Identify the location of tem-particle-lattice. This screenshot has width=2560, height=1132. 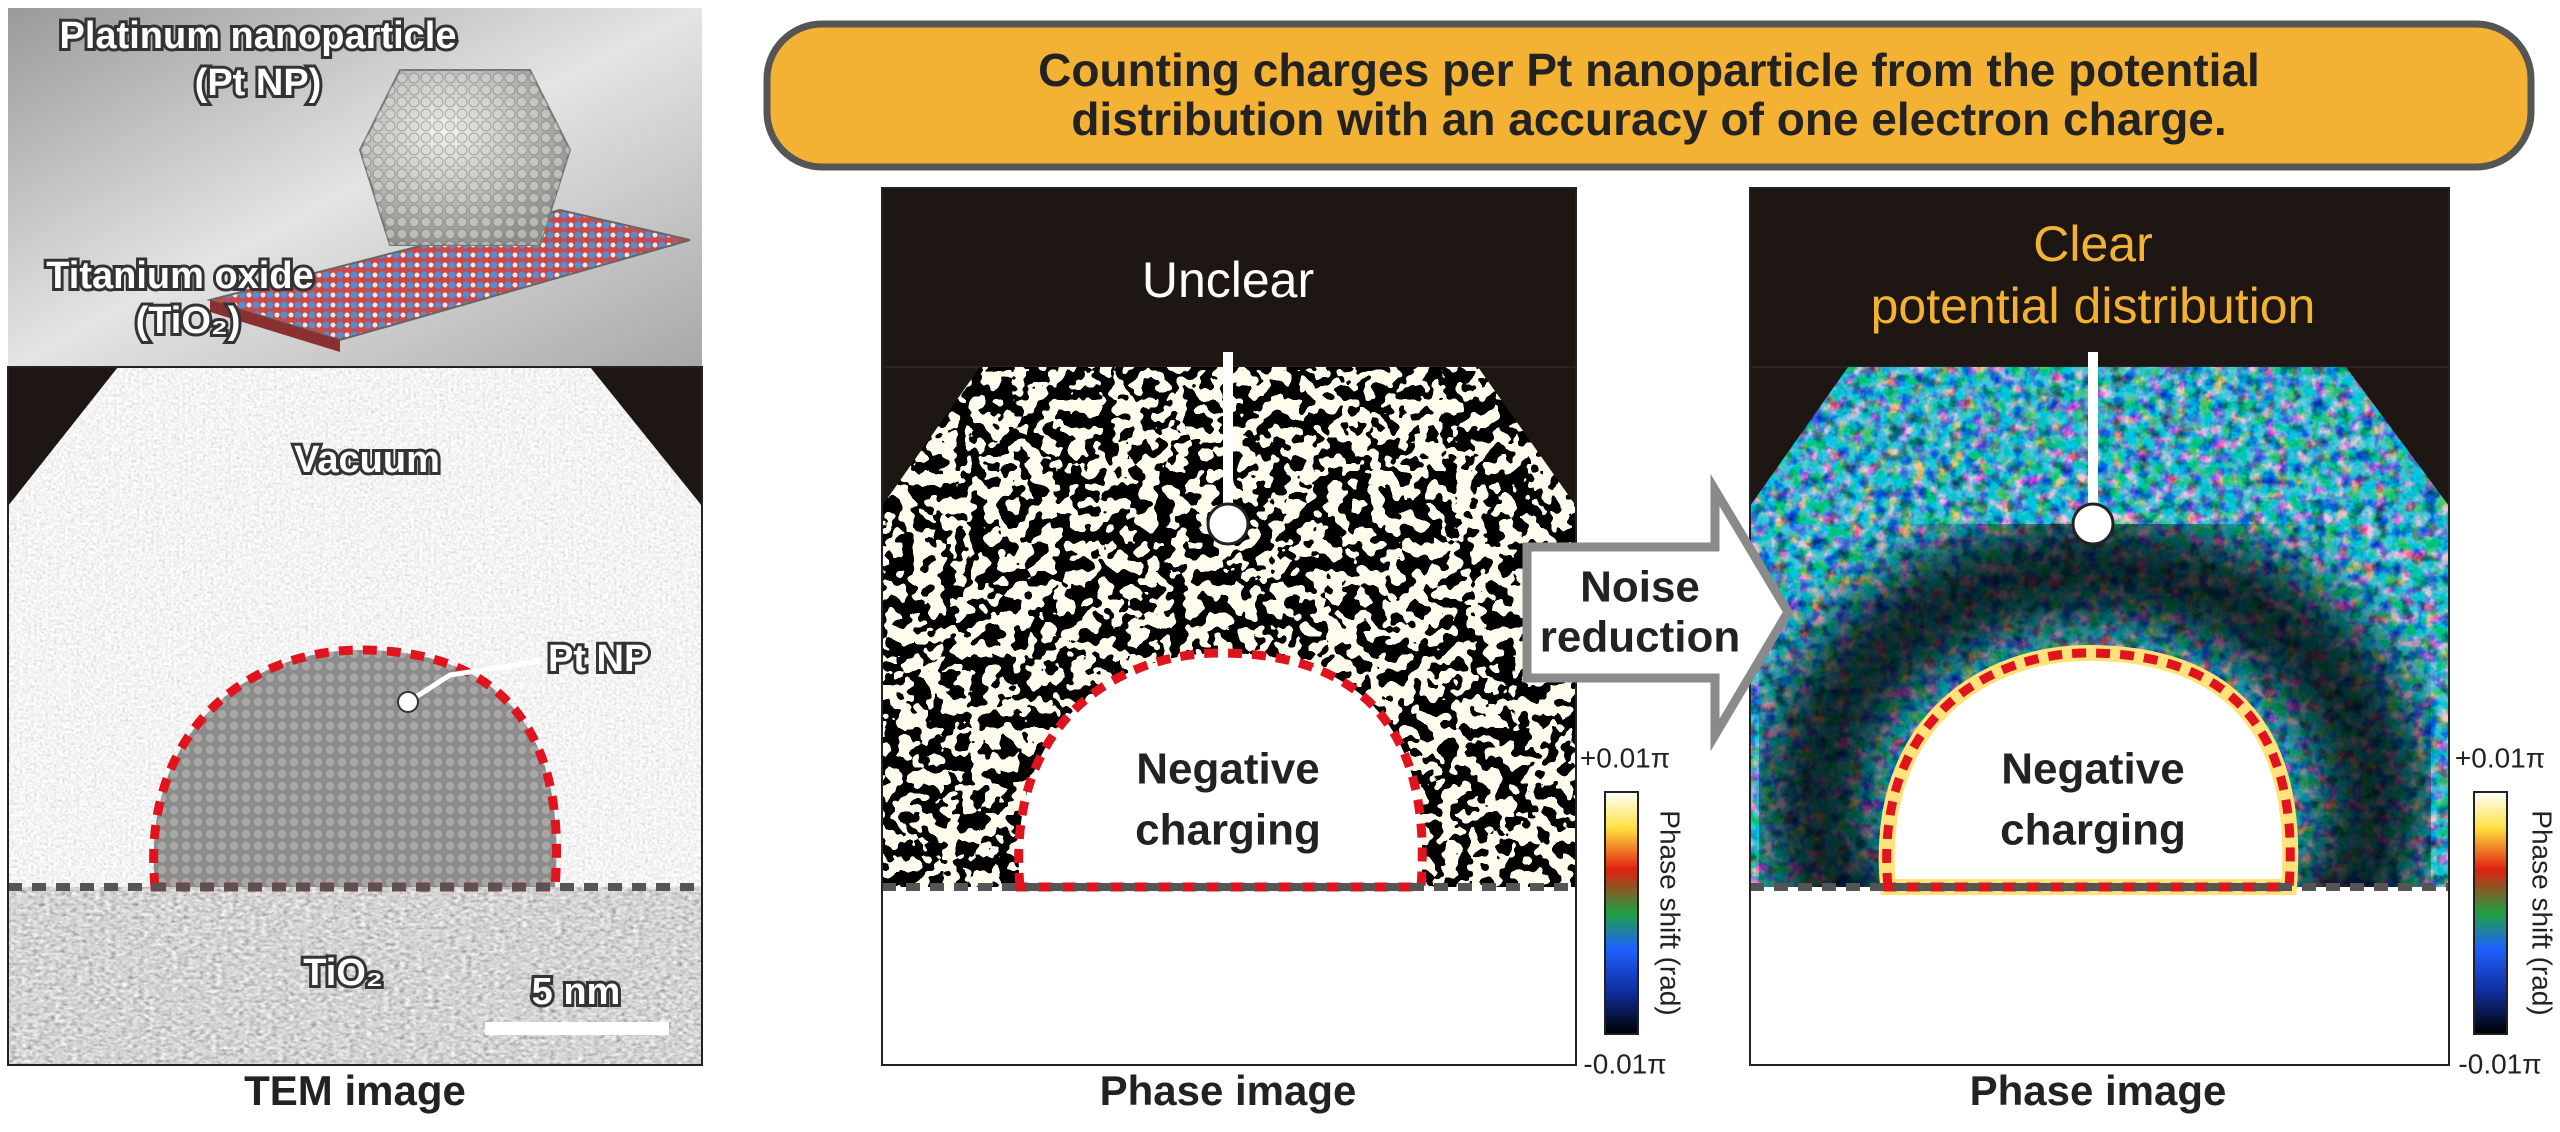
(355, 768).